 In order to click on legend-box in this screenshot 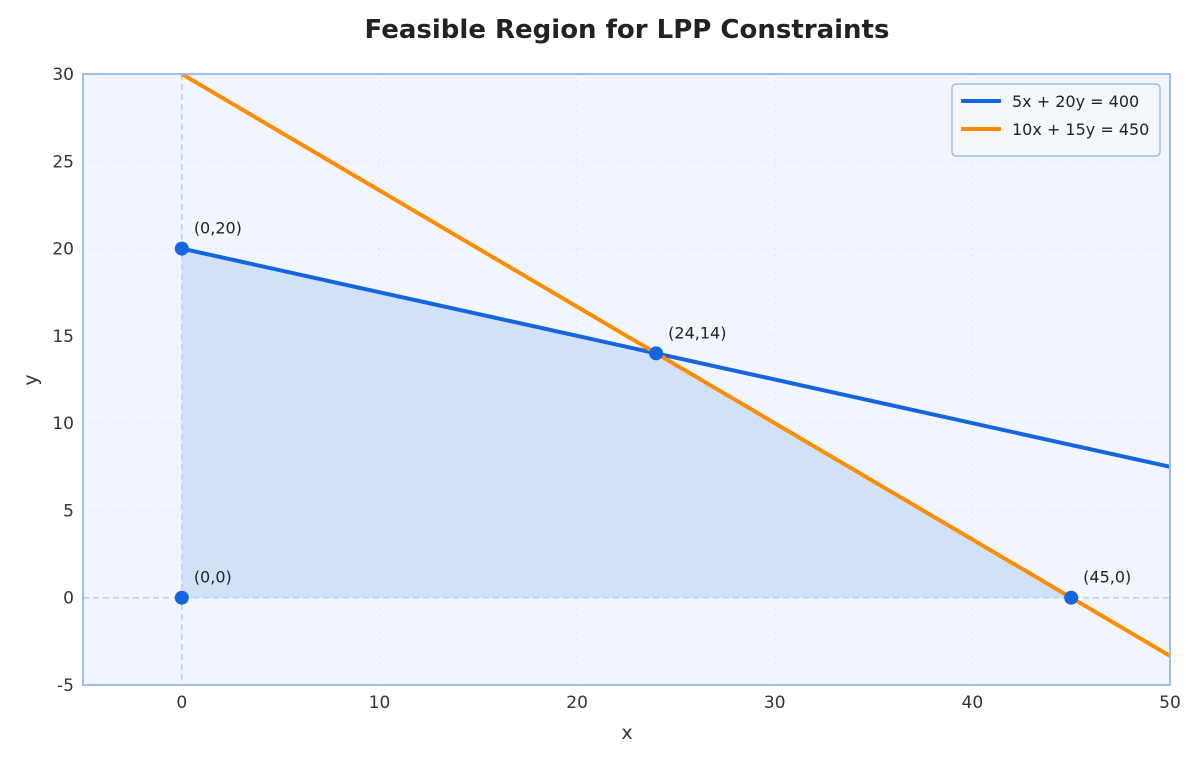, I will do `click(1056, 120)`.